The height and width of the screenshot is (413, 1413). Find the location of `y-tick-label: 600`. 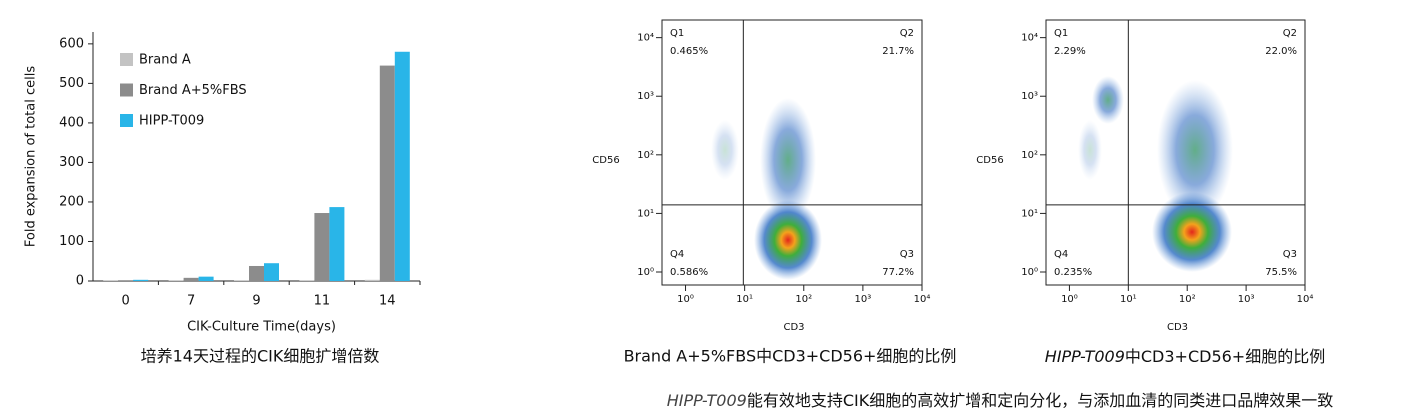

y-tick-label: 600 is located at coordinates (71, 43).